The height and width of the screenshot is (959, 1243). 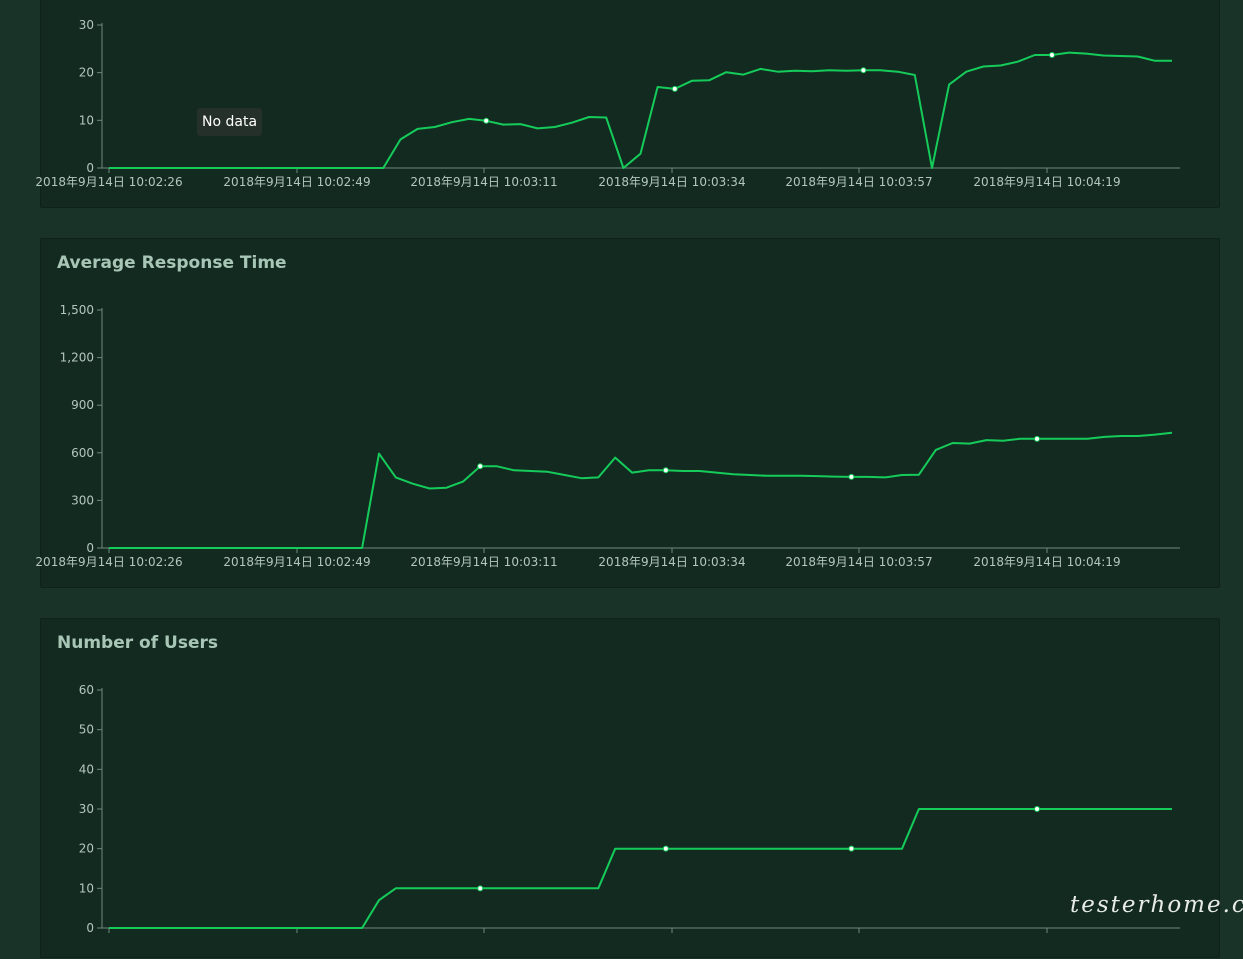 What do you see at coordinates (82, 405) in the screenshot?
I see `y-tick-label: 900` at bounding box center [82, 405].